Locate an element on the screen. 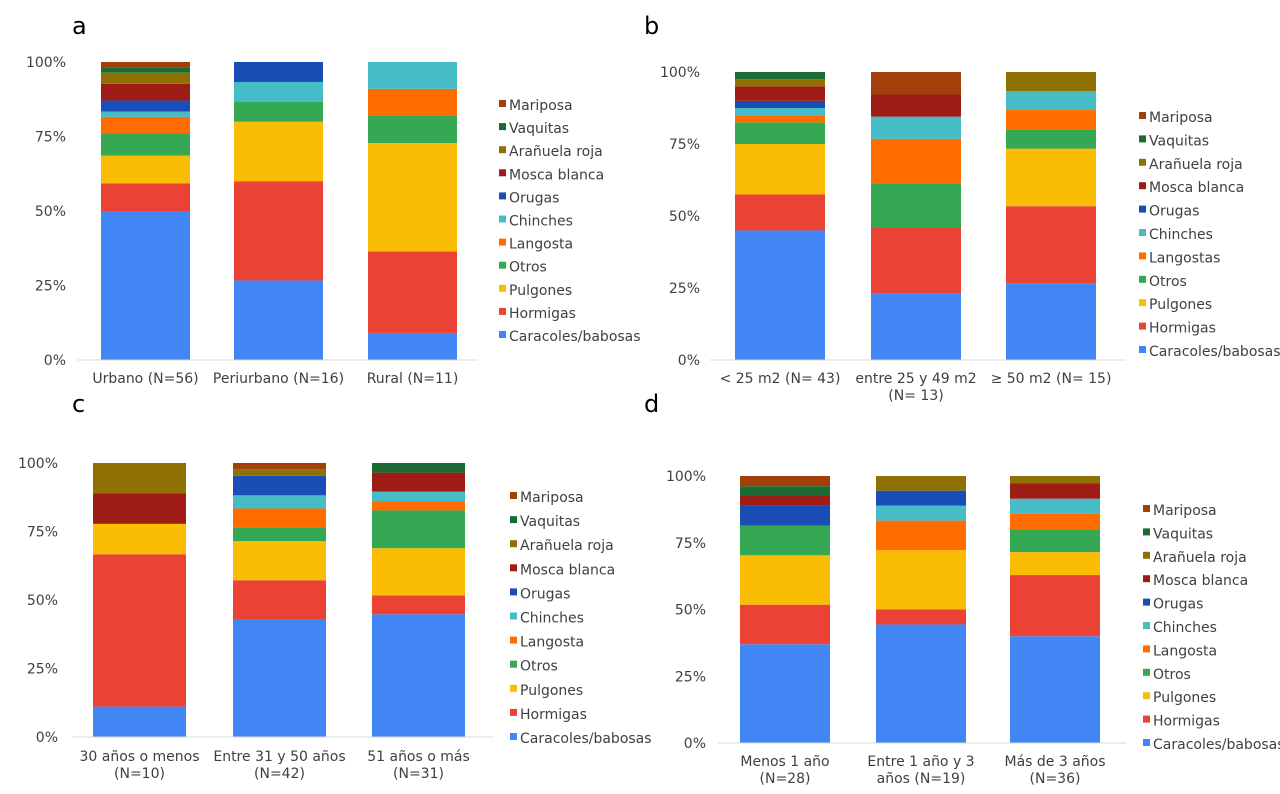 This screenshot has height=794, width=1280. x-category-label: entre 25 y 49 m2 (N= 13) is located at coordinates (915, 387).